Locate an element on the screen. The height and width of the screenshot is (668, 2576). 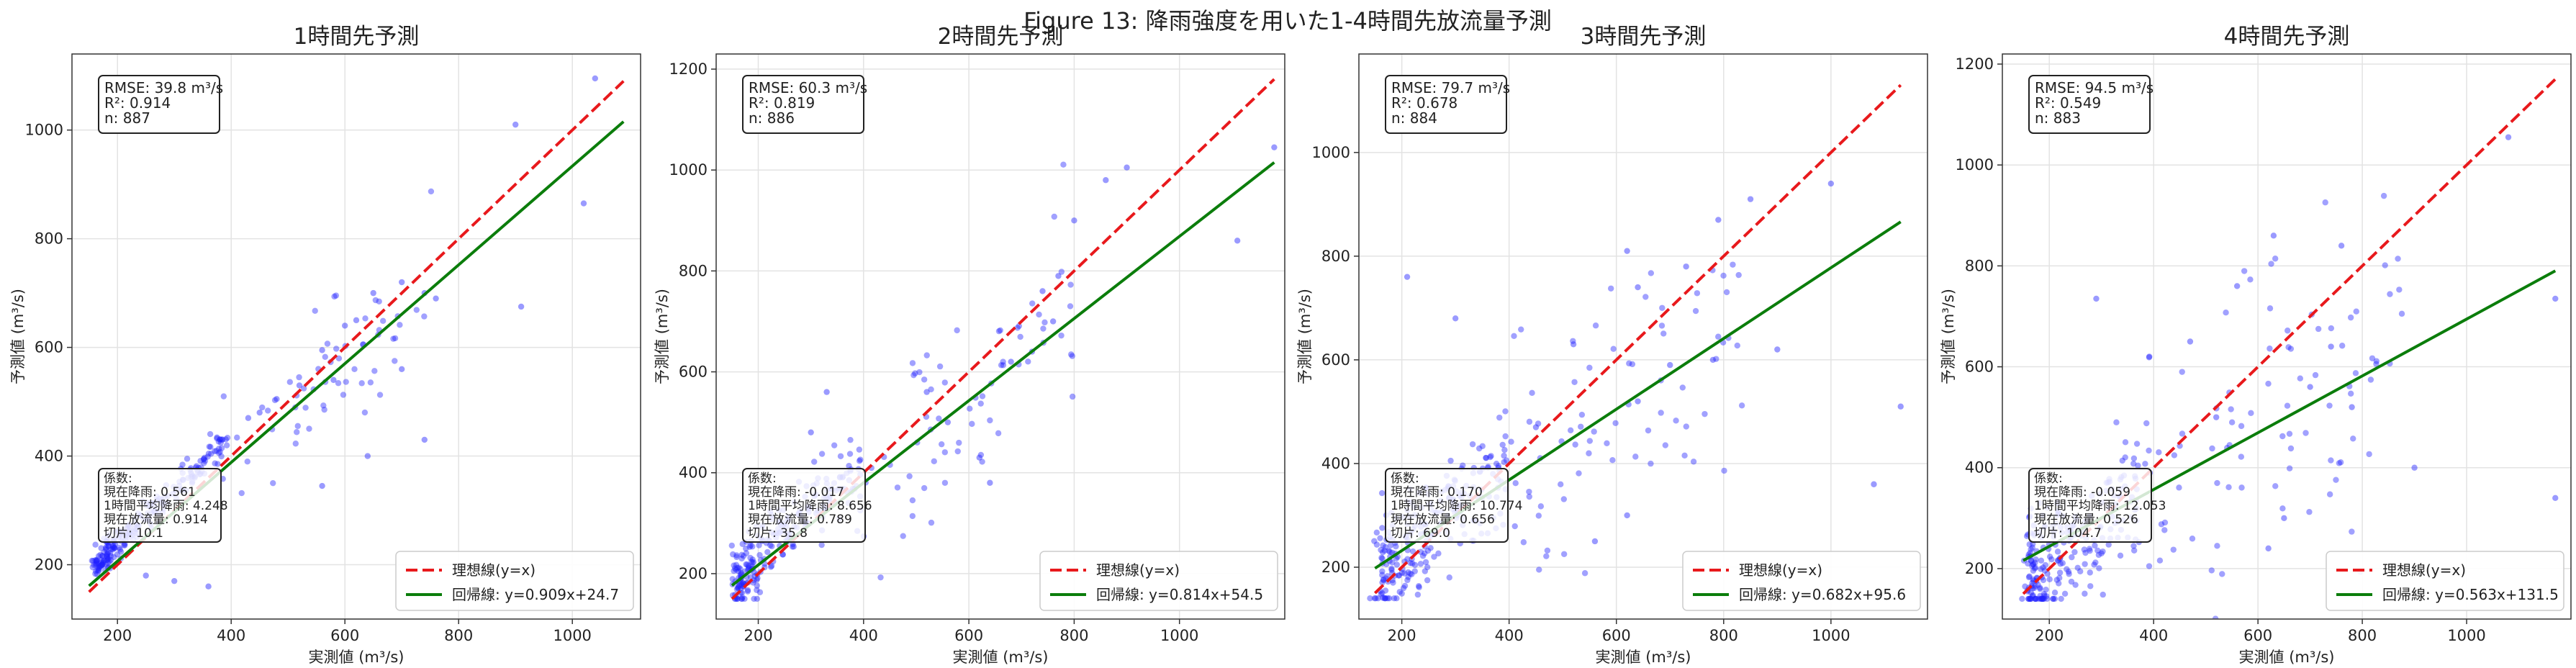
x-tick-label: 600 is located at coordinates (2257, 635).